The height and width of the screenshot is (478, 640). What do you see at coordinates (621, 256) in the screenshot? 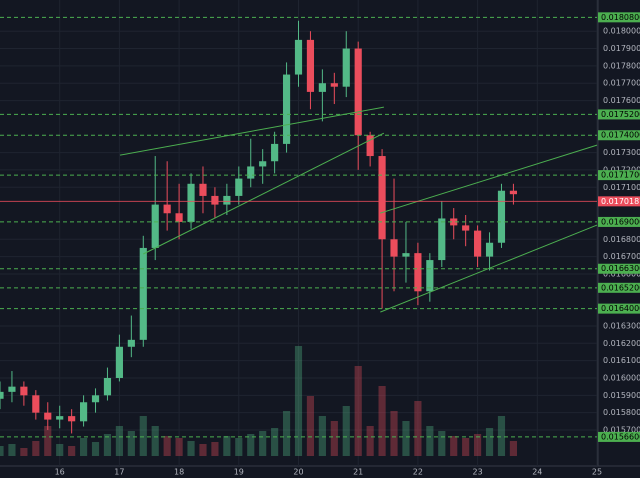
I see `y-tick-label: 0.01670000` at bounding box center [621, 256].